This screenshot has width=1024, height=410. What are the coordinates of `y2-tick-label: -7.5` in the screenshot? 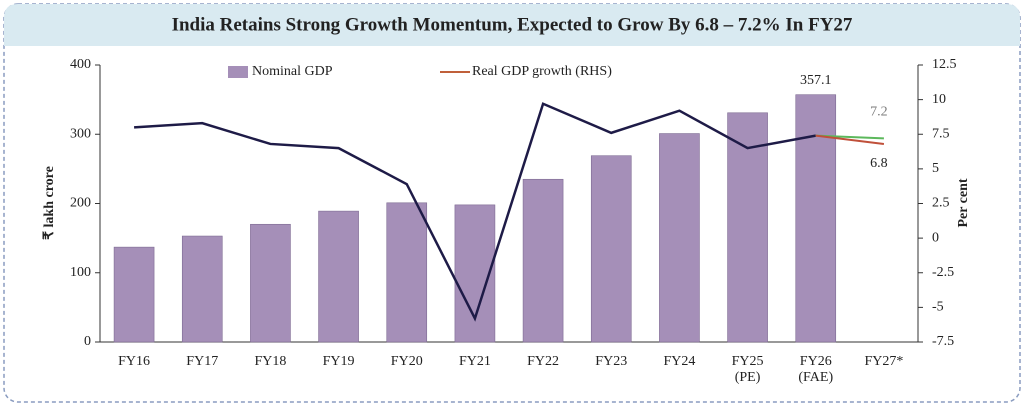 It's located at (943, 341).